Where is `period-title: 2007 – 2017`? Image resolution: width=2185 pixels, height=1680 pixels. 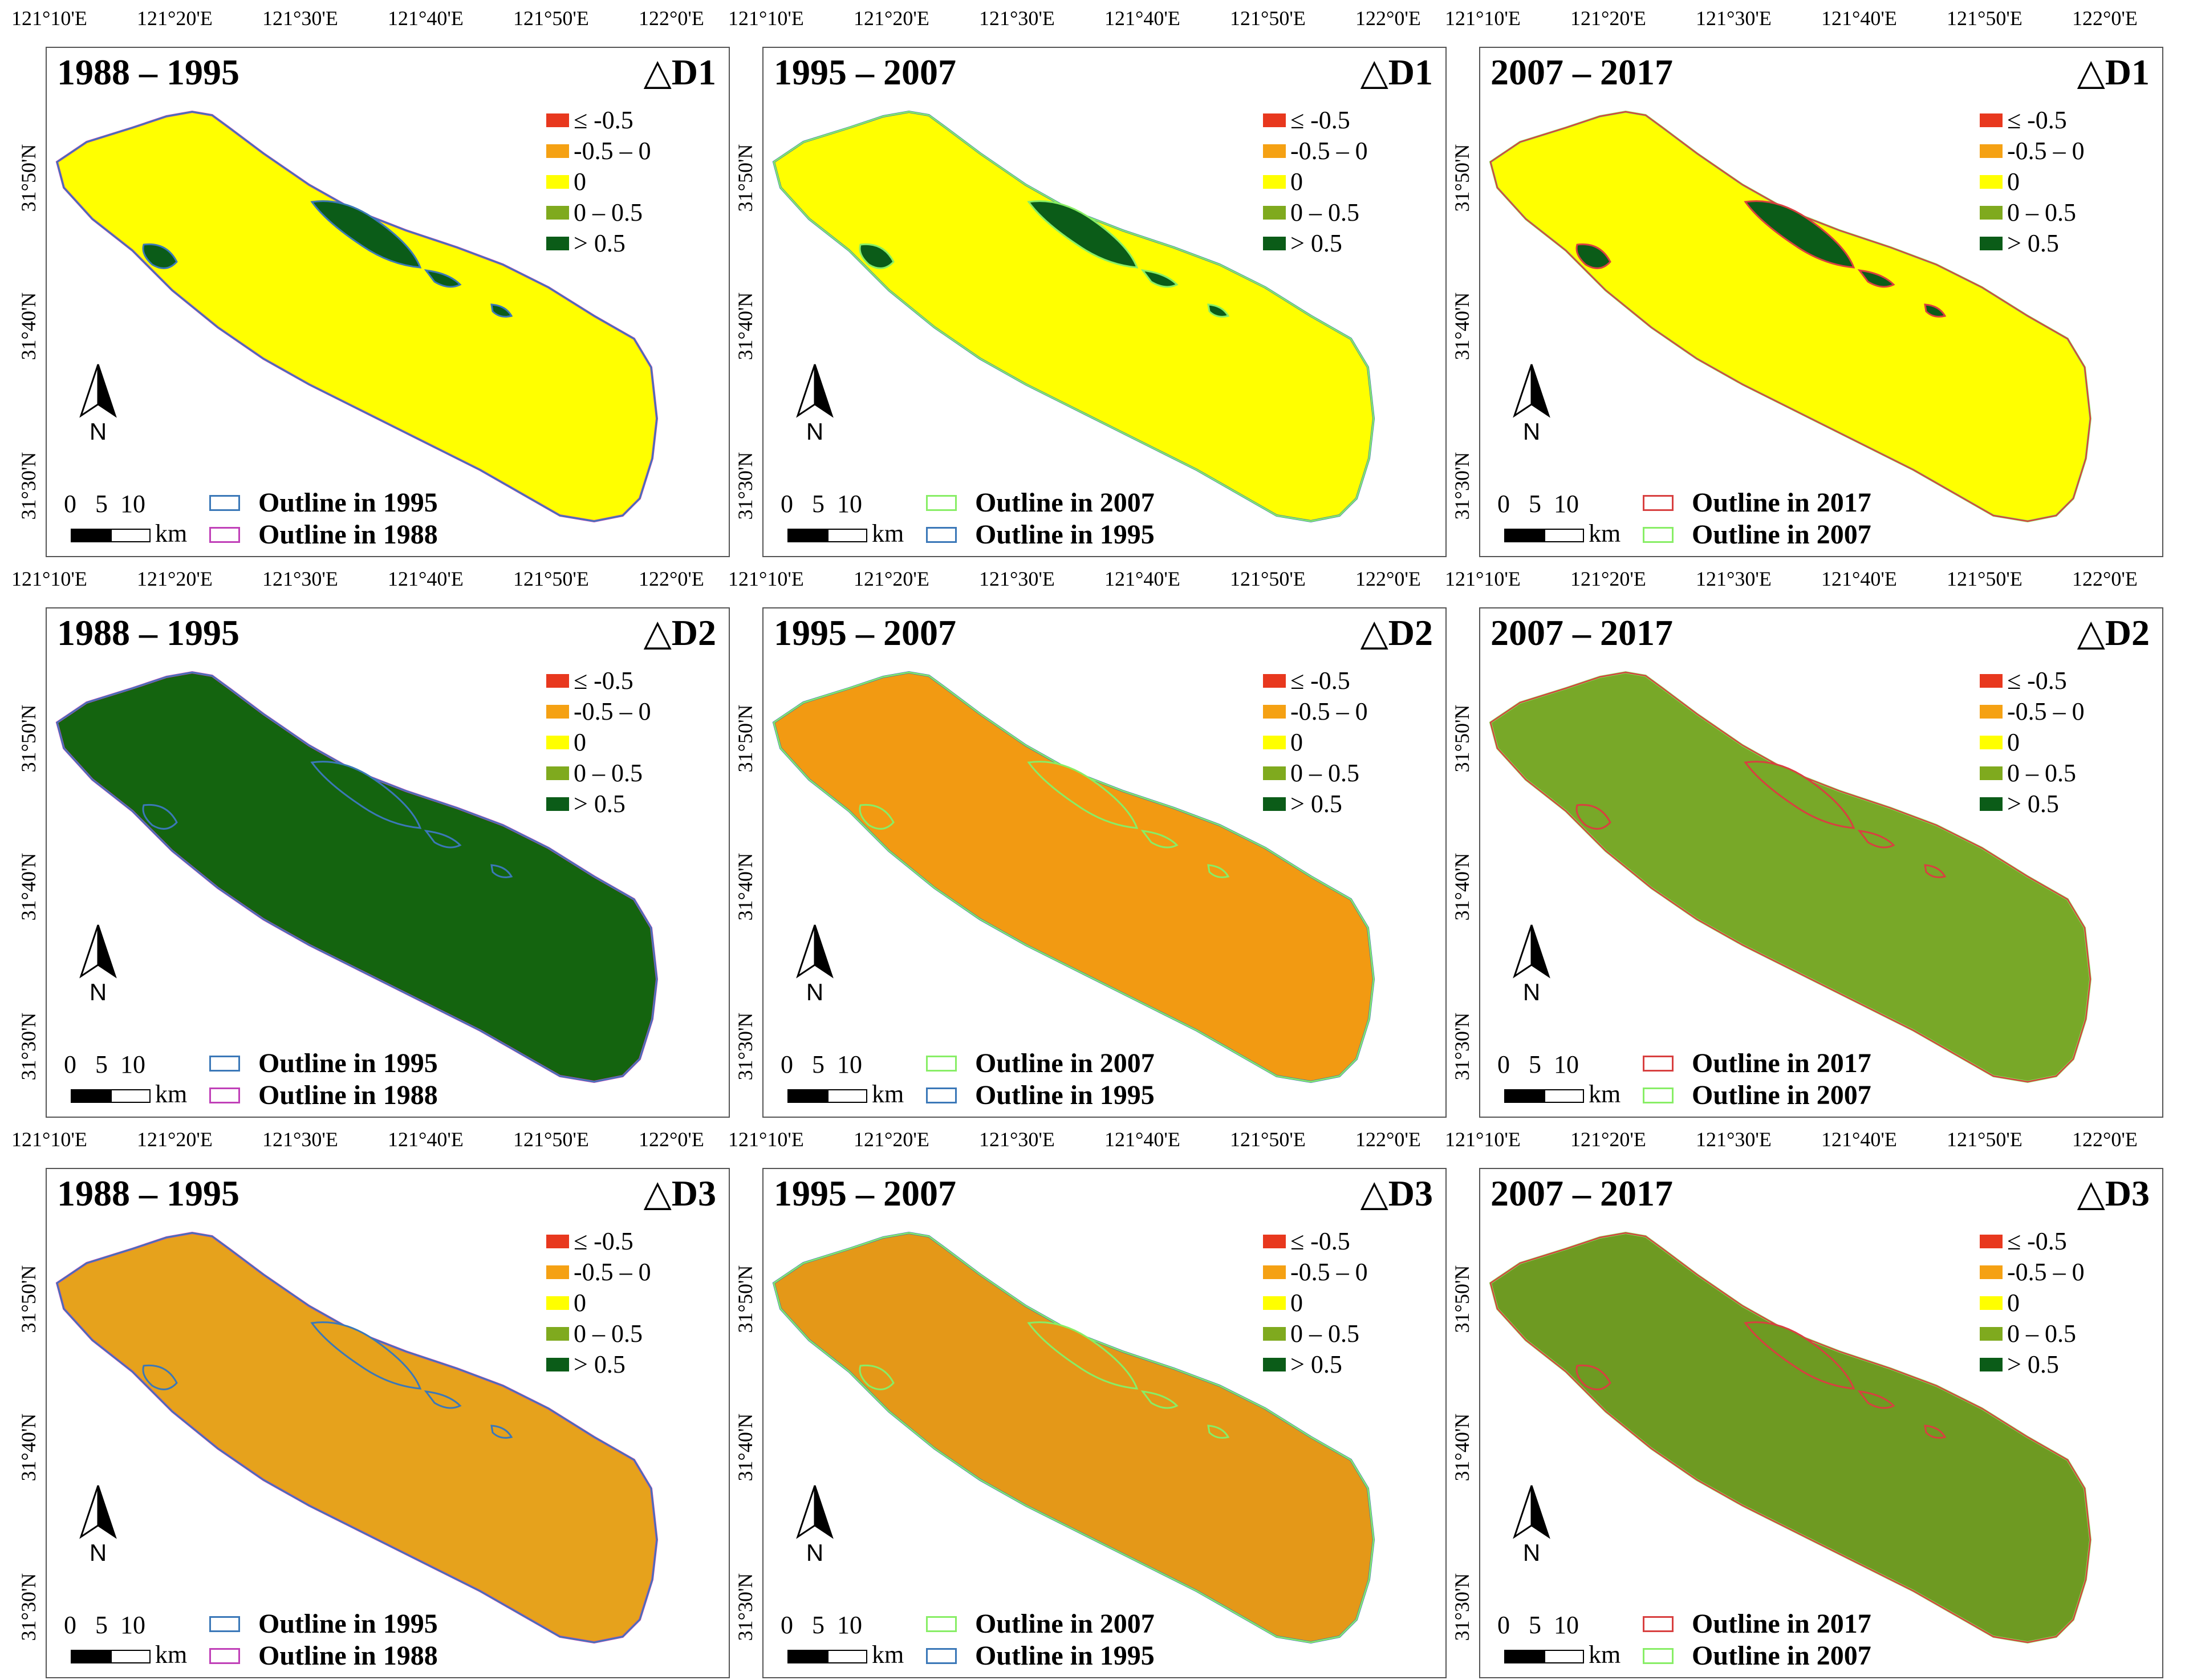
period-title: 2007 – 2017 is located at coordinates (1581, 1193).